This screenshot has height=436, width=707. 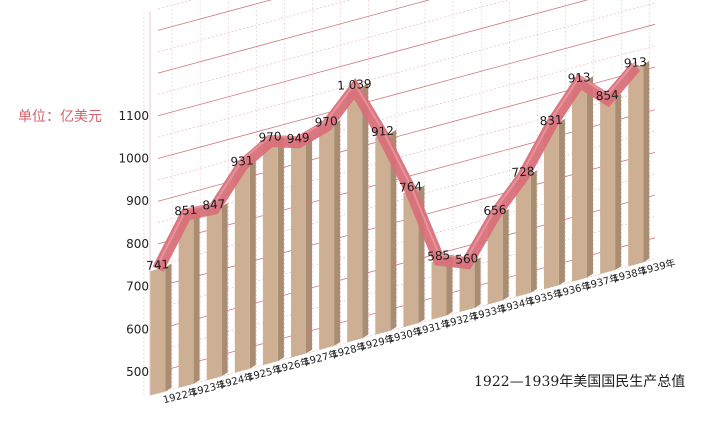 What do you see at coordinates (383, 132) in the screenshot?
I see `data-label: 912` at bounding box center [383, 132].